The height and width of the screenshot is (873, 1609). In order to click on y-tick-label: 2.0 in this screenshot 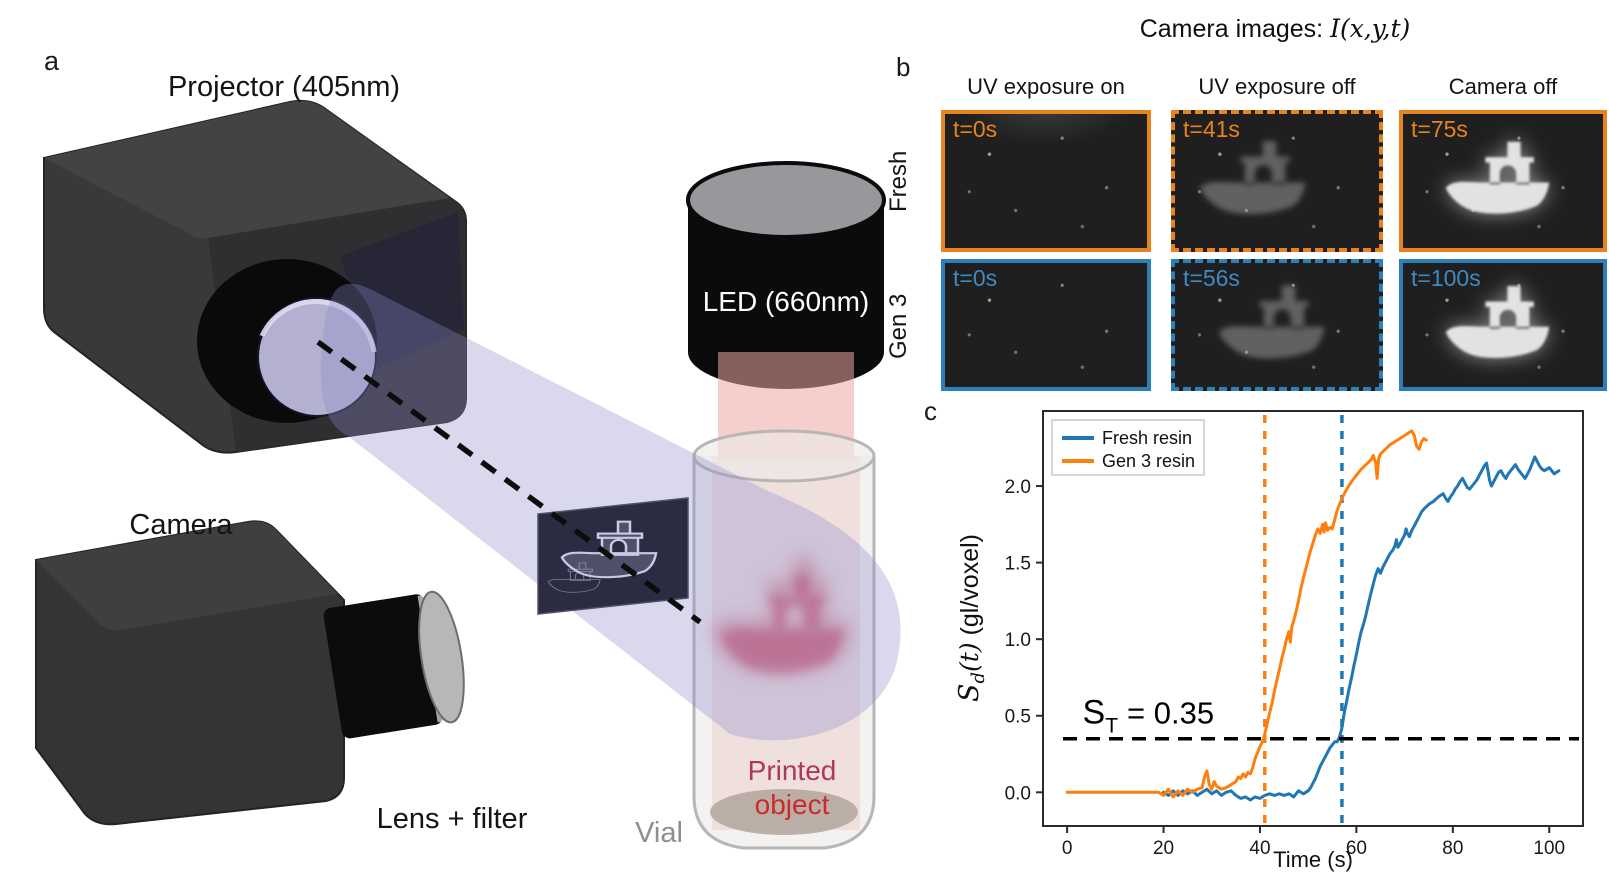, I will do `click(1018, 487)`.